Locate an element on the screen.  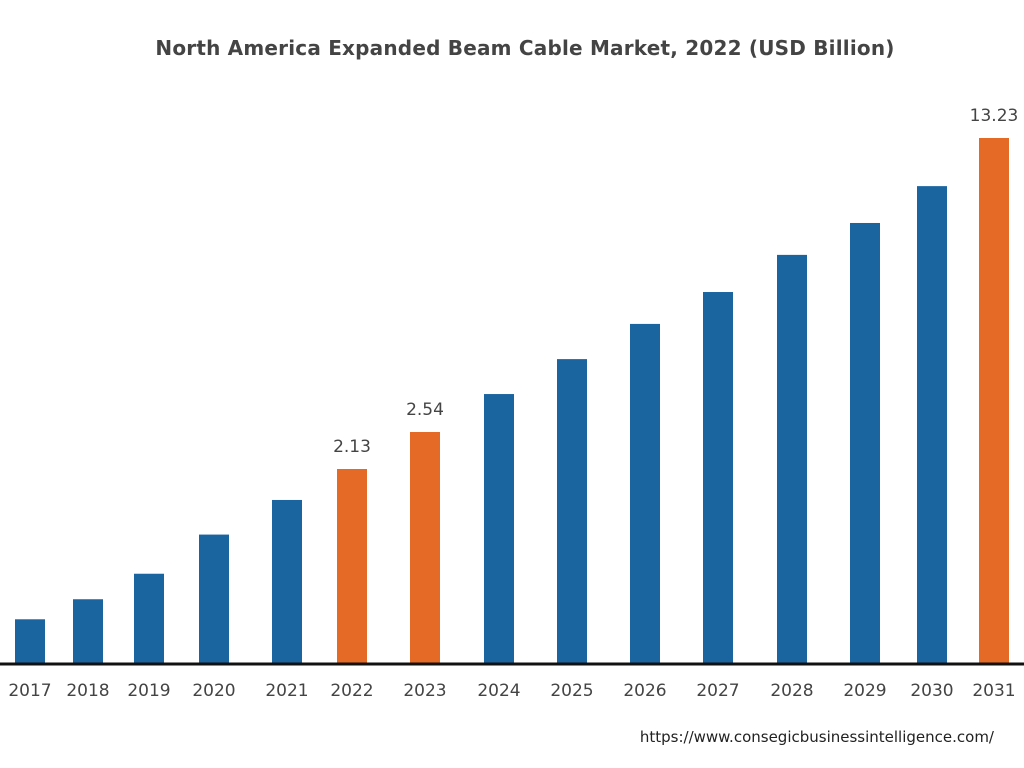
x-tick-label: 2031 is located at coordinates (993, 691).